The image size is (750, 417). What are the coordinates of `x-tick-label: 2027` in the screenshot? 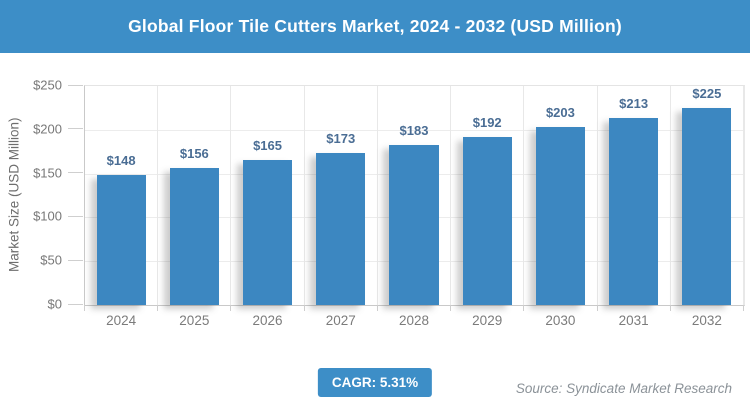 It's located at (340, 320).